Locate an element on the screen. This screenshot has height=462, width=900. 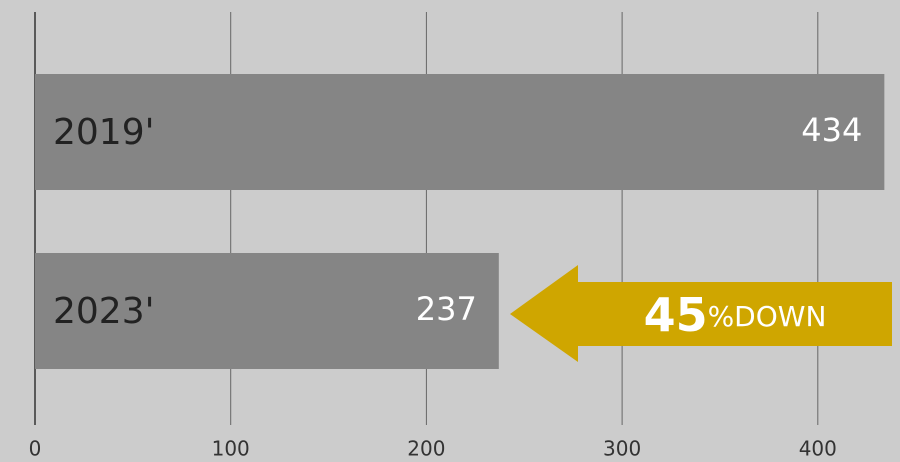
x-tick-label: 0 is located at coordinates (35, 449).